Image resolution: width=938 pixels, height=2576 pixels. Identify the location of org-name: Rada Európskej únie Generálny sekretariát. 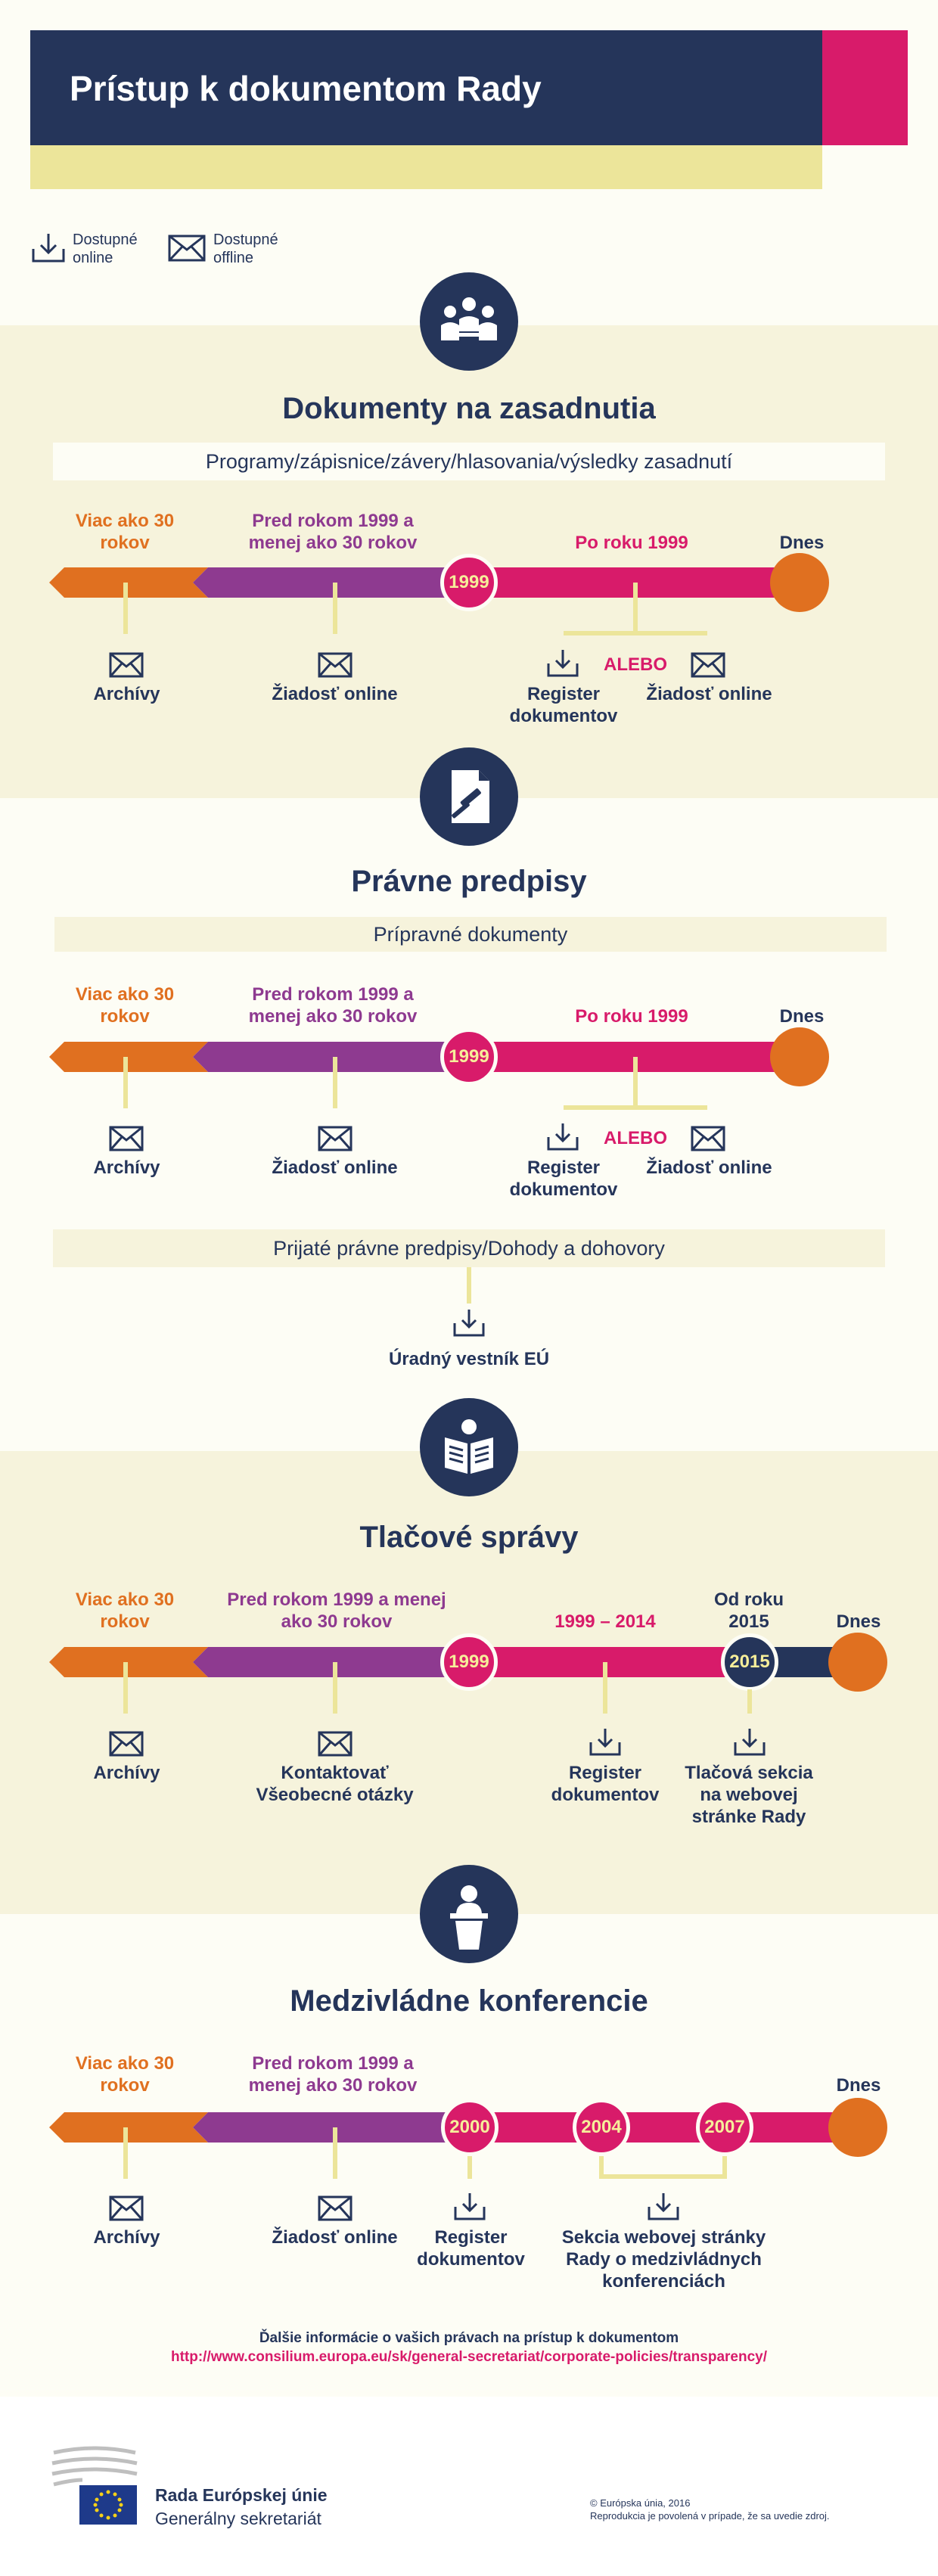
(241, 2506).